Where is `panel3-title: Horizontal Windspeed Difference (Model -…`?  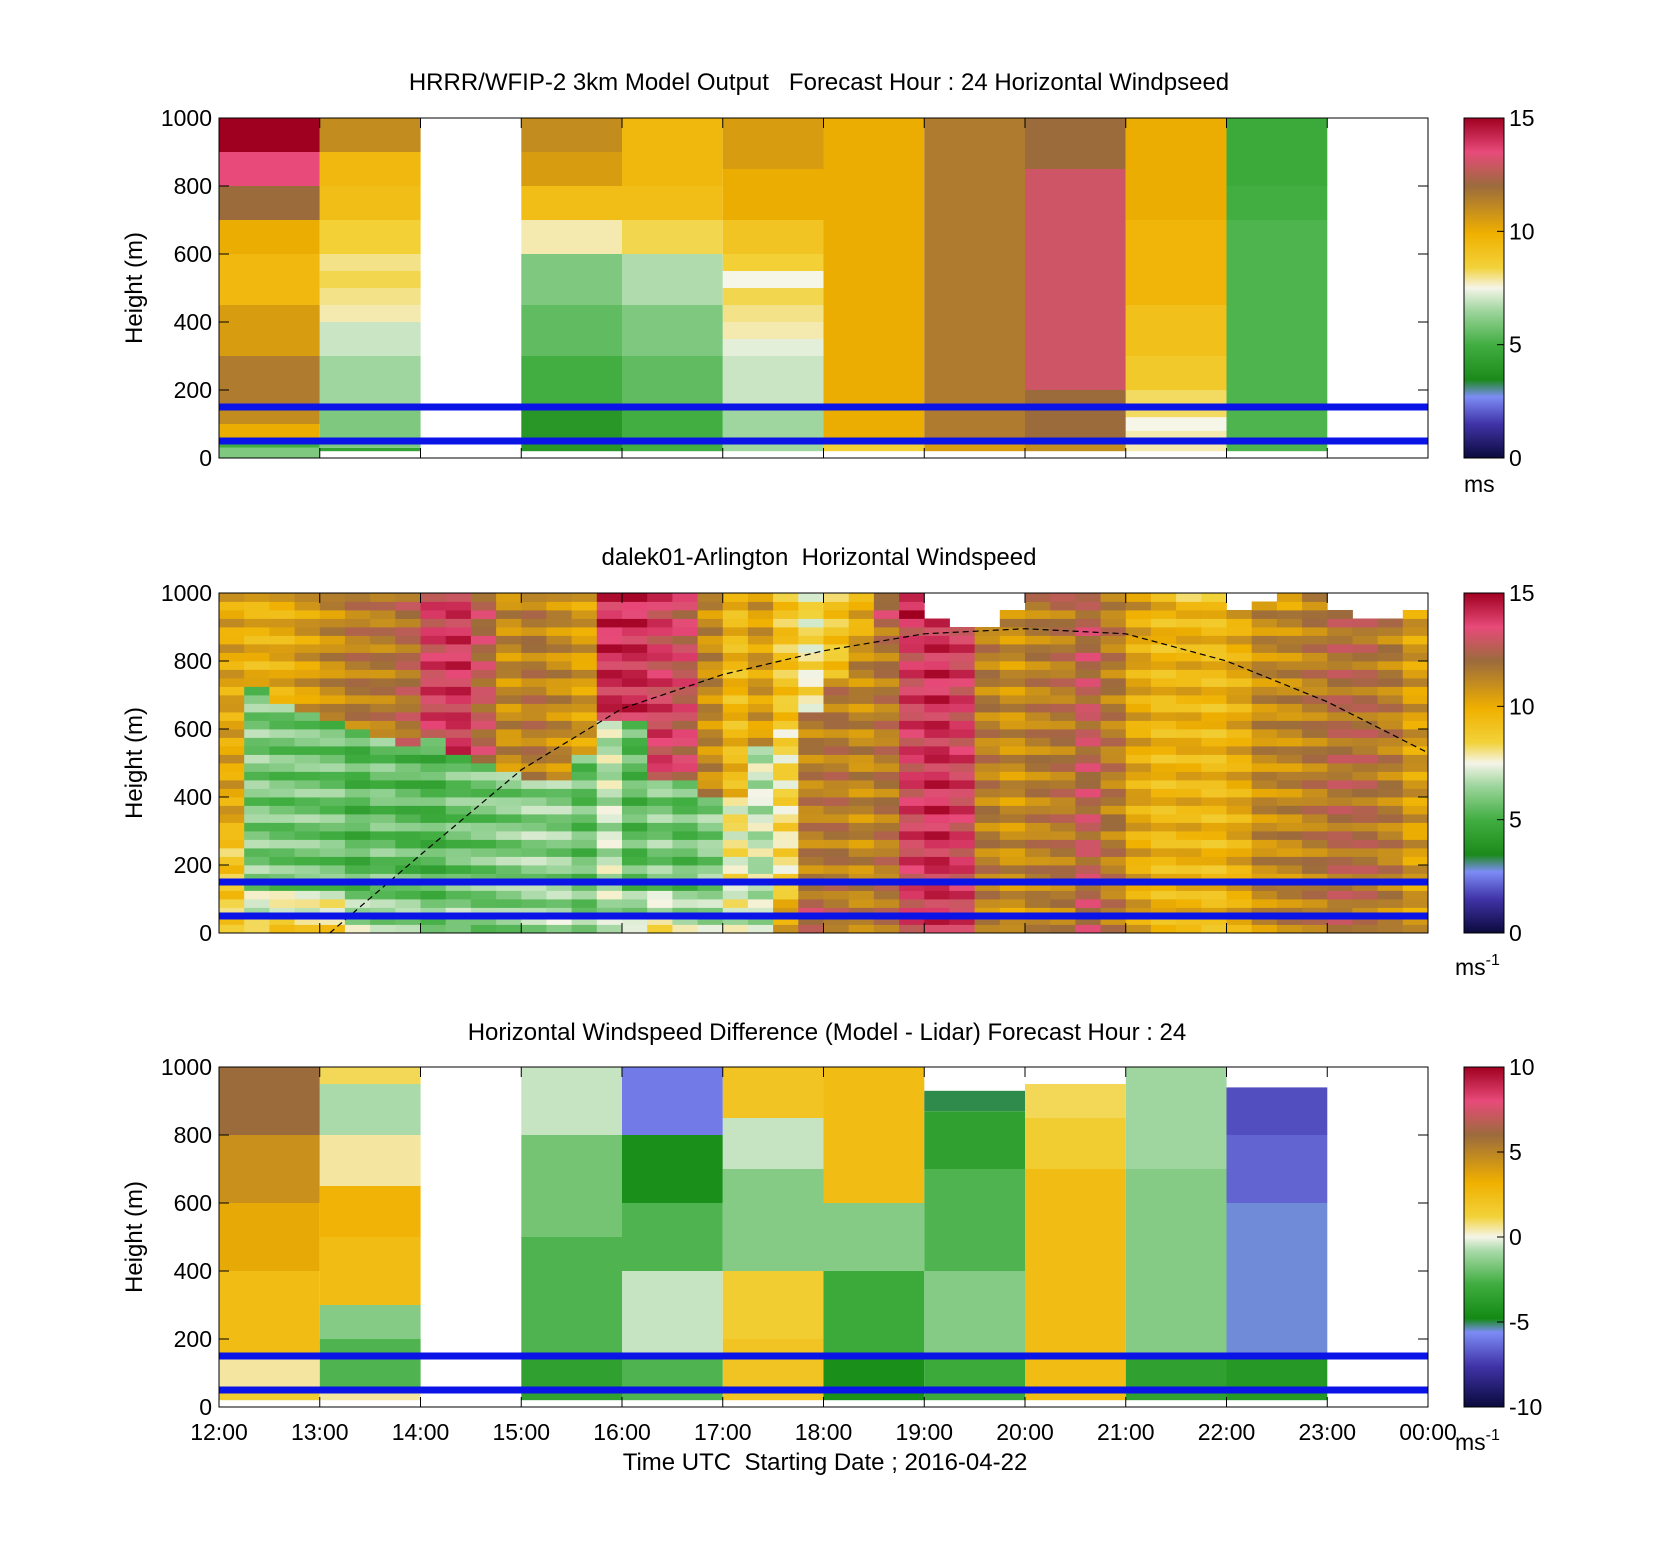 panel3-title: Horizontal Windspeed Difference (Model -… is located at coordinates (827, 1032).